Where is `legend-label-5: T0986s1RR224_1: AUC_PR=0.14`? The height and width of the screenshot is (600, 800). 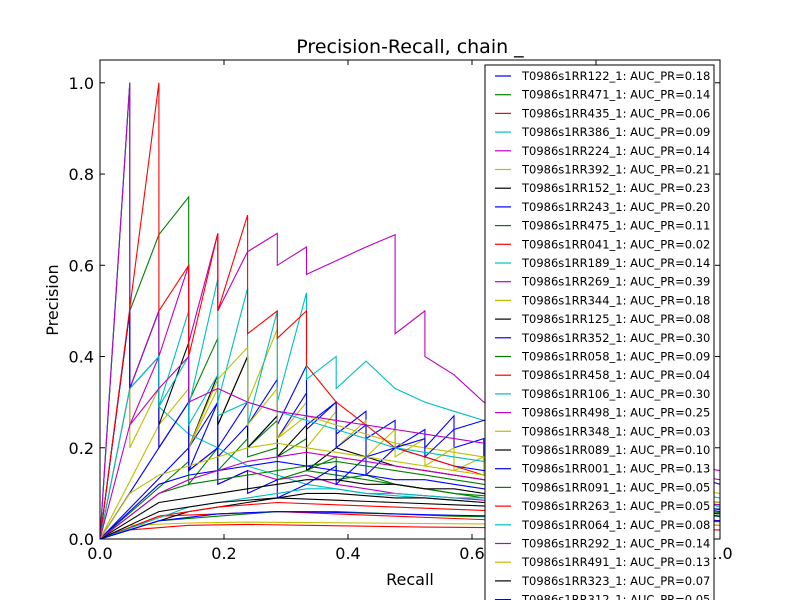 legend-label-5: T0986s1RR224_1: AUC_PR=0.14 is located at coordinates (615, 151).